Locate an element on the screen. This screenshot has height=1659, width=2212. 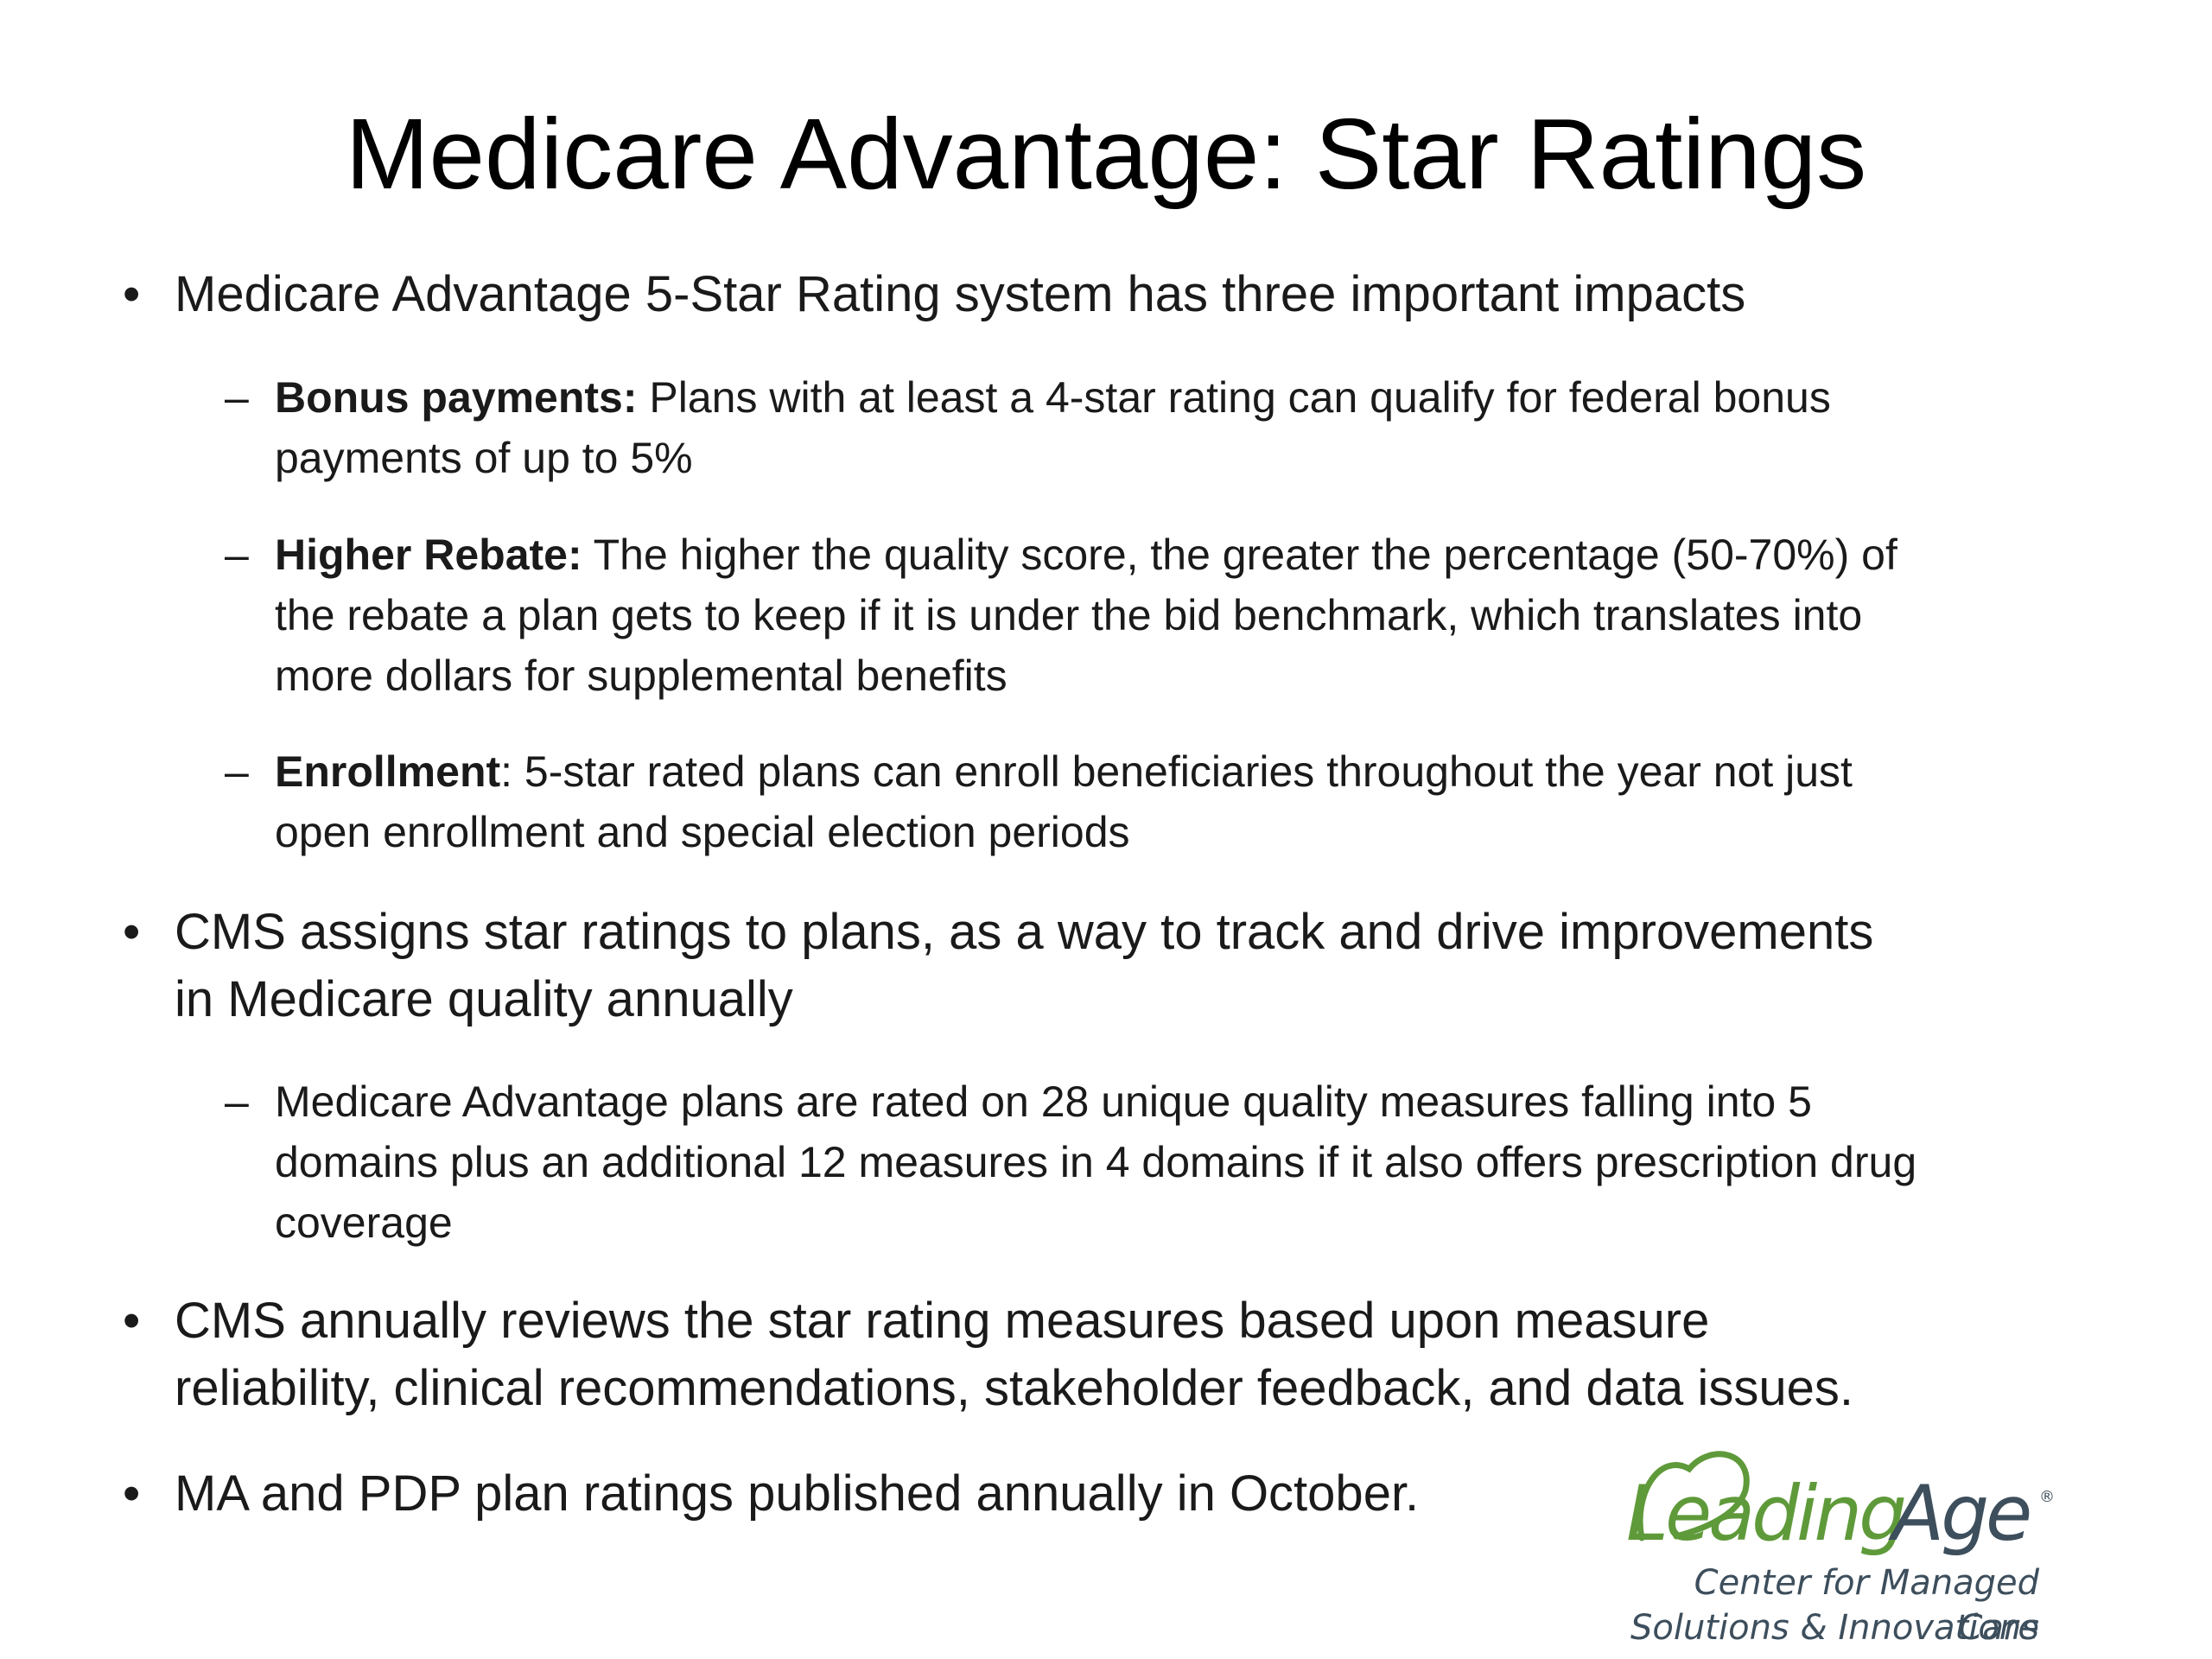
logo-word-leading: Leading is located at coordinates (1765, 1513).